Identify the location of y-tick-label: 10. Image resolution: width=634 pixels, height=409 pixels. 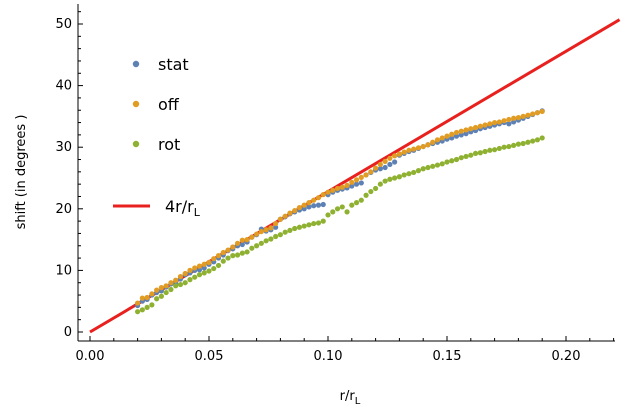
(63, 270).